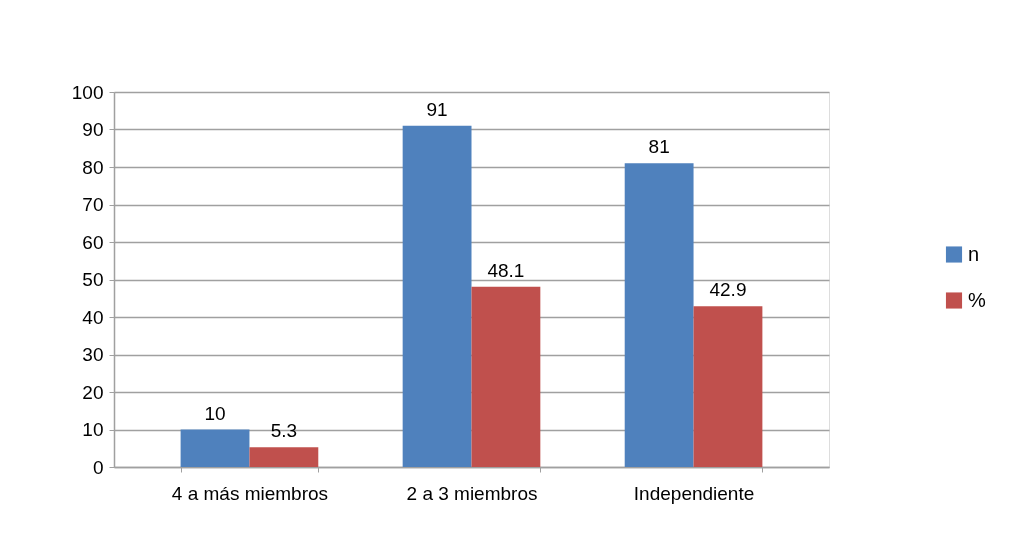  I want to click on data-label: 5.3, so click(284, 431).